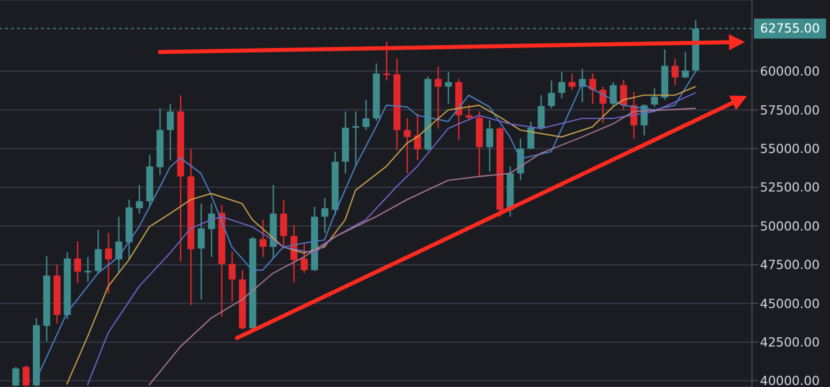  Describe the element at coordinates (790, 187) in the screenshot. I see `y-tick-label: 52500.00` at that location.